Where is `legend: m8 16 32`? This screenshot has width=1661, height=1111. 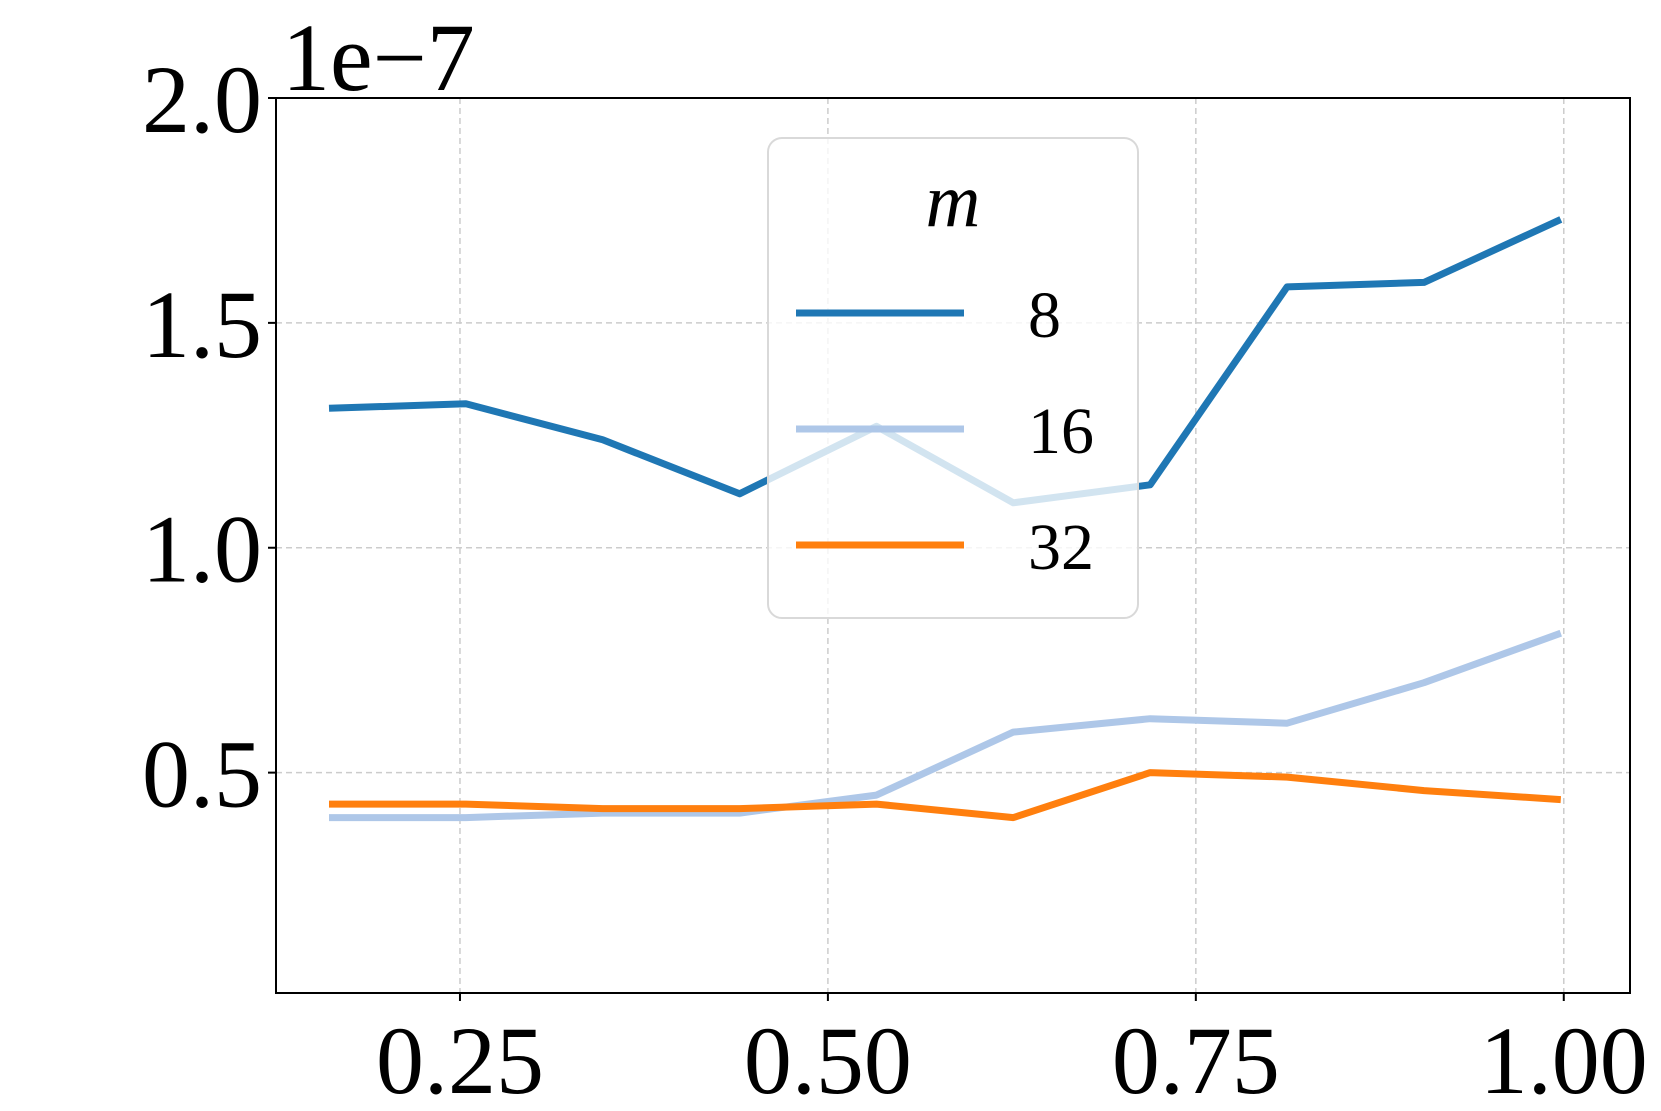
legend: m8 16 32 is located at coordinates (953, 378).